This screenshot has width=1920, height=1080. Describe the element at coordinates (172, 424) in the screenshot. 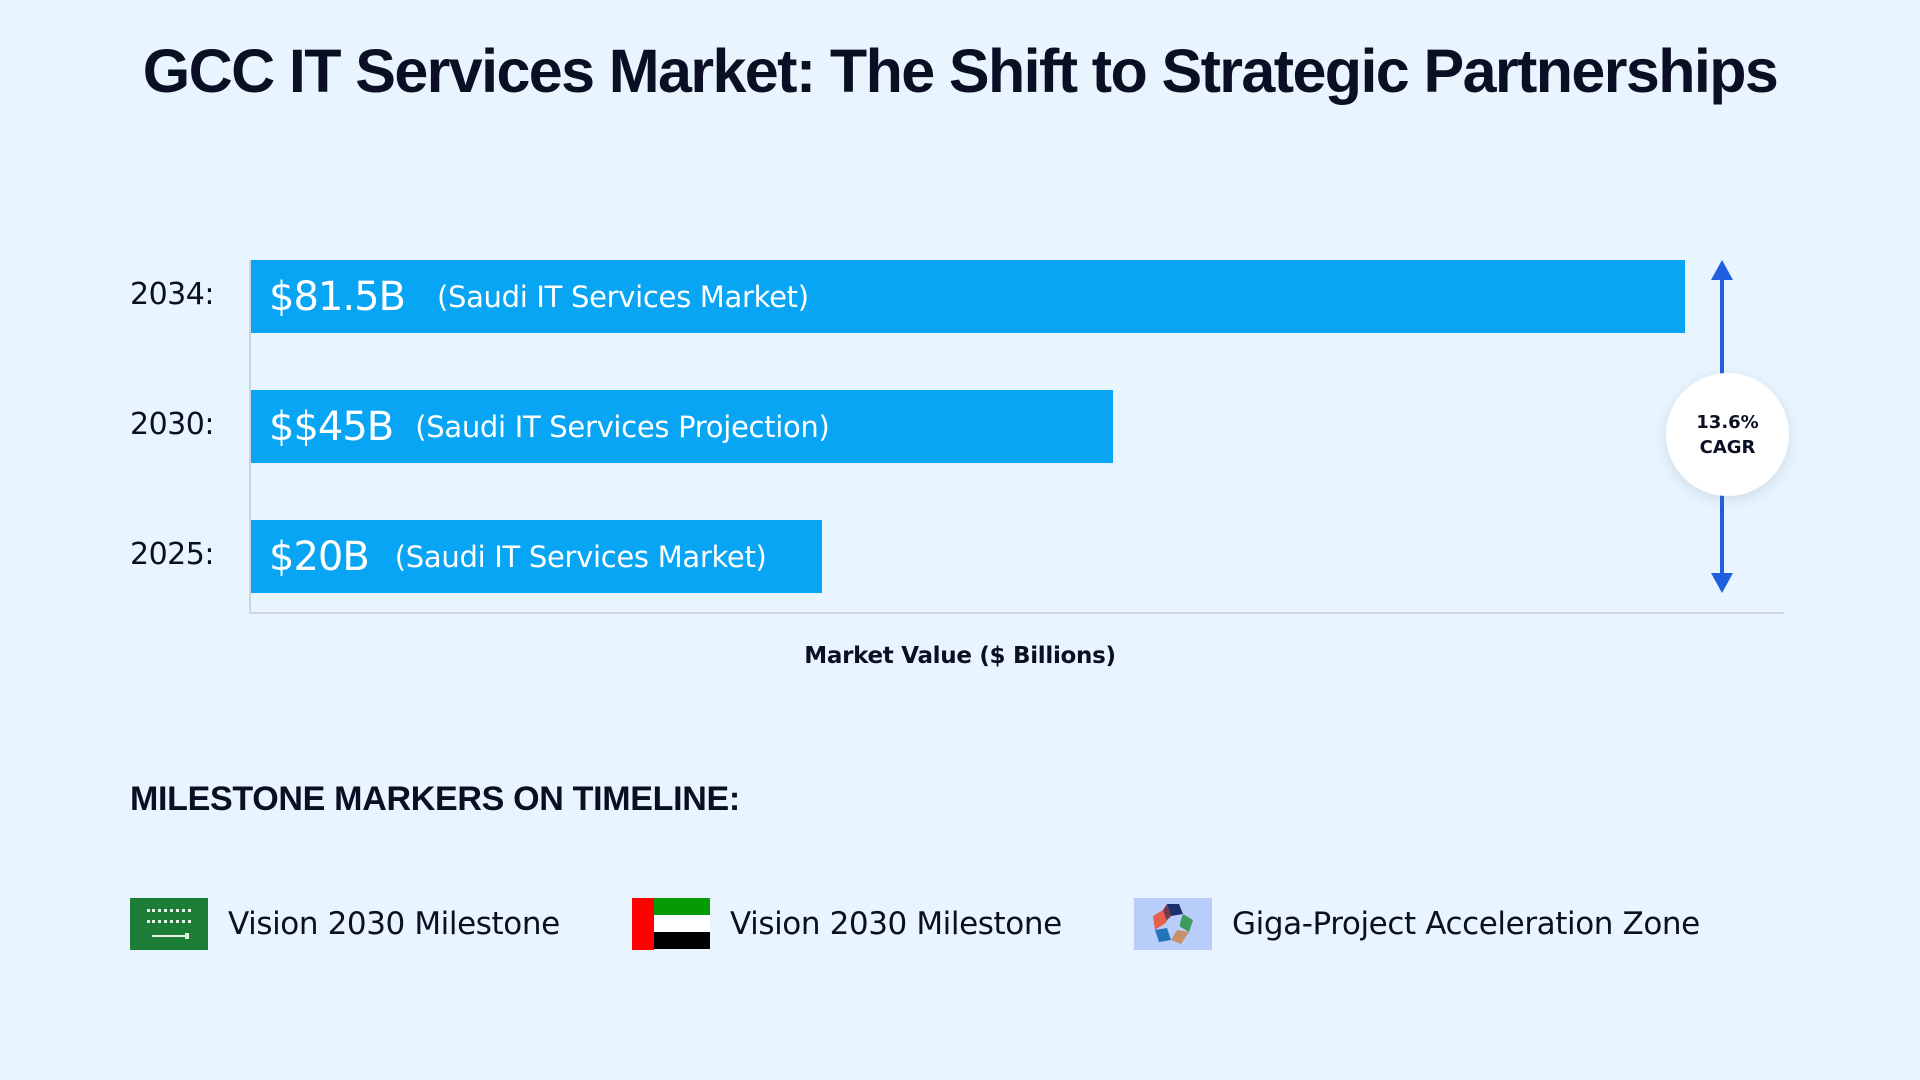

I see `year-label-2030: 2030:` at that location.